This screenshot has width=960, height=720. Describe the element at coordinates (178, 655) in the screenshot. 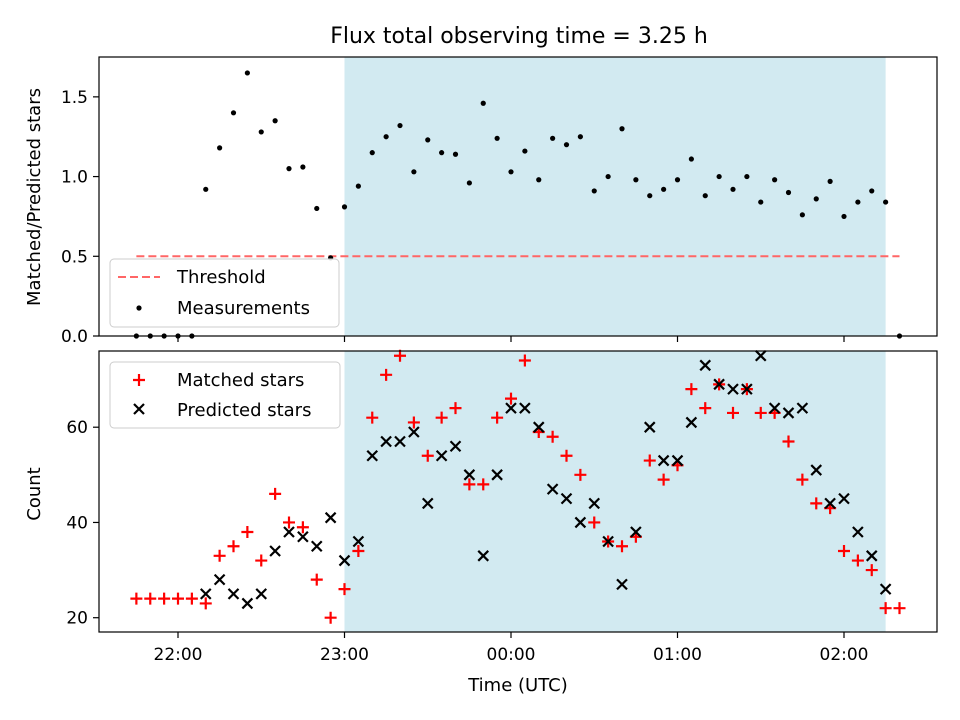

I see `time-x-tick-label: 22:00` at that location.